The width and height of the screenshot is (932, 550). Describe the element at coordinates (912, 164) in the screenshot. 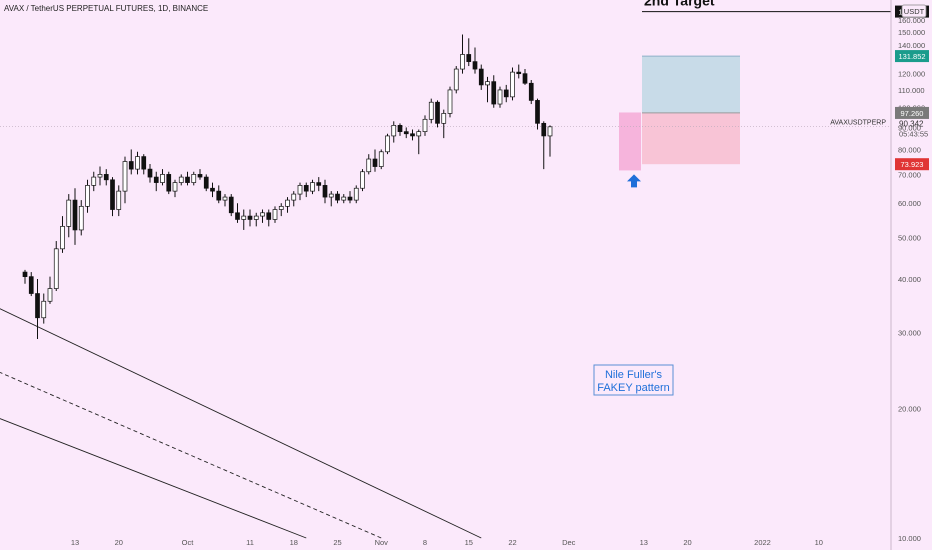

I see `stop-price-tag-bg` at that location.